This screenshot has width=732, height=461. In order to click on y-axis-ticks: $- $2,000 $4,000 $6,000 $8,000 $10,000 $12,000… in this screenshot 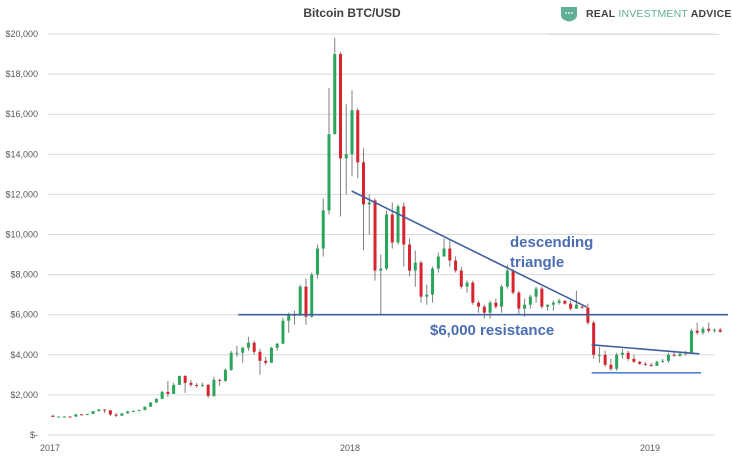, I will do `click(21, 234)`.